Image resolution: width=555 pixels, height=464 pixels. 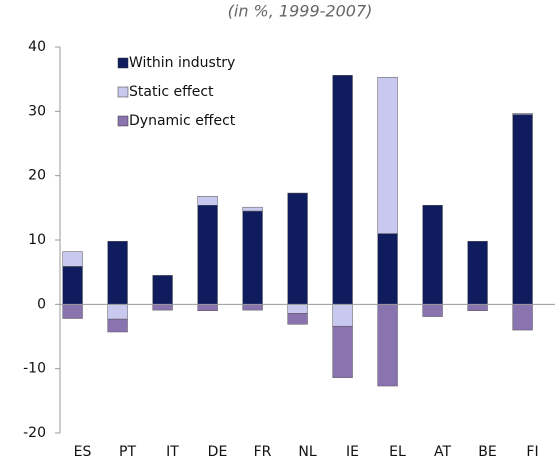 I want to click on legend-label: Static effect, so click(x=171, y=92).